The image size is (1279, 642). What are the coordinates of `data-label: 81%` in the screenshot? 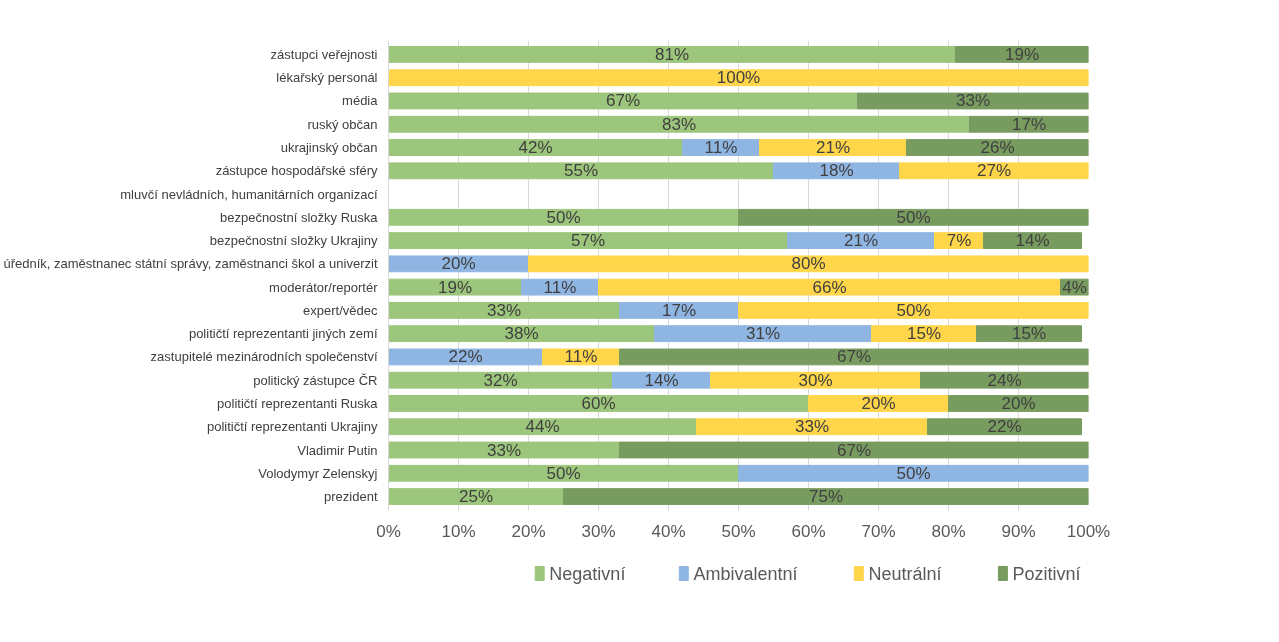 It's located at (672, 54).